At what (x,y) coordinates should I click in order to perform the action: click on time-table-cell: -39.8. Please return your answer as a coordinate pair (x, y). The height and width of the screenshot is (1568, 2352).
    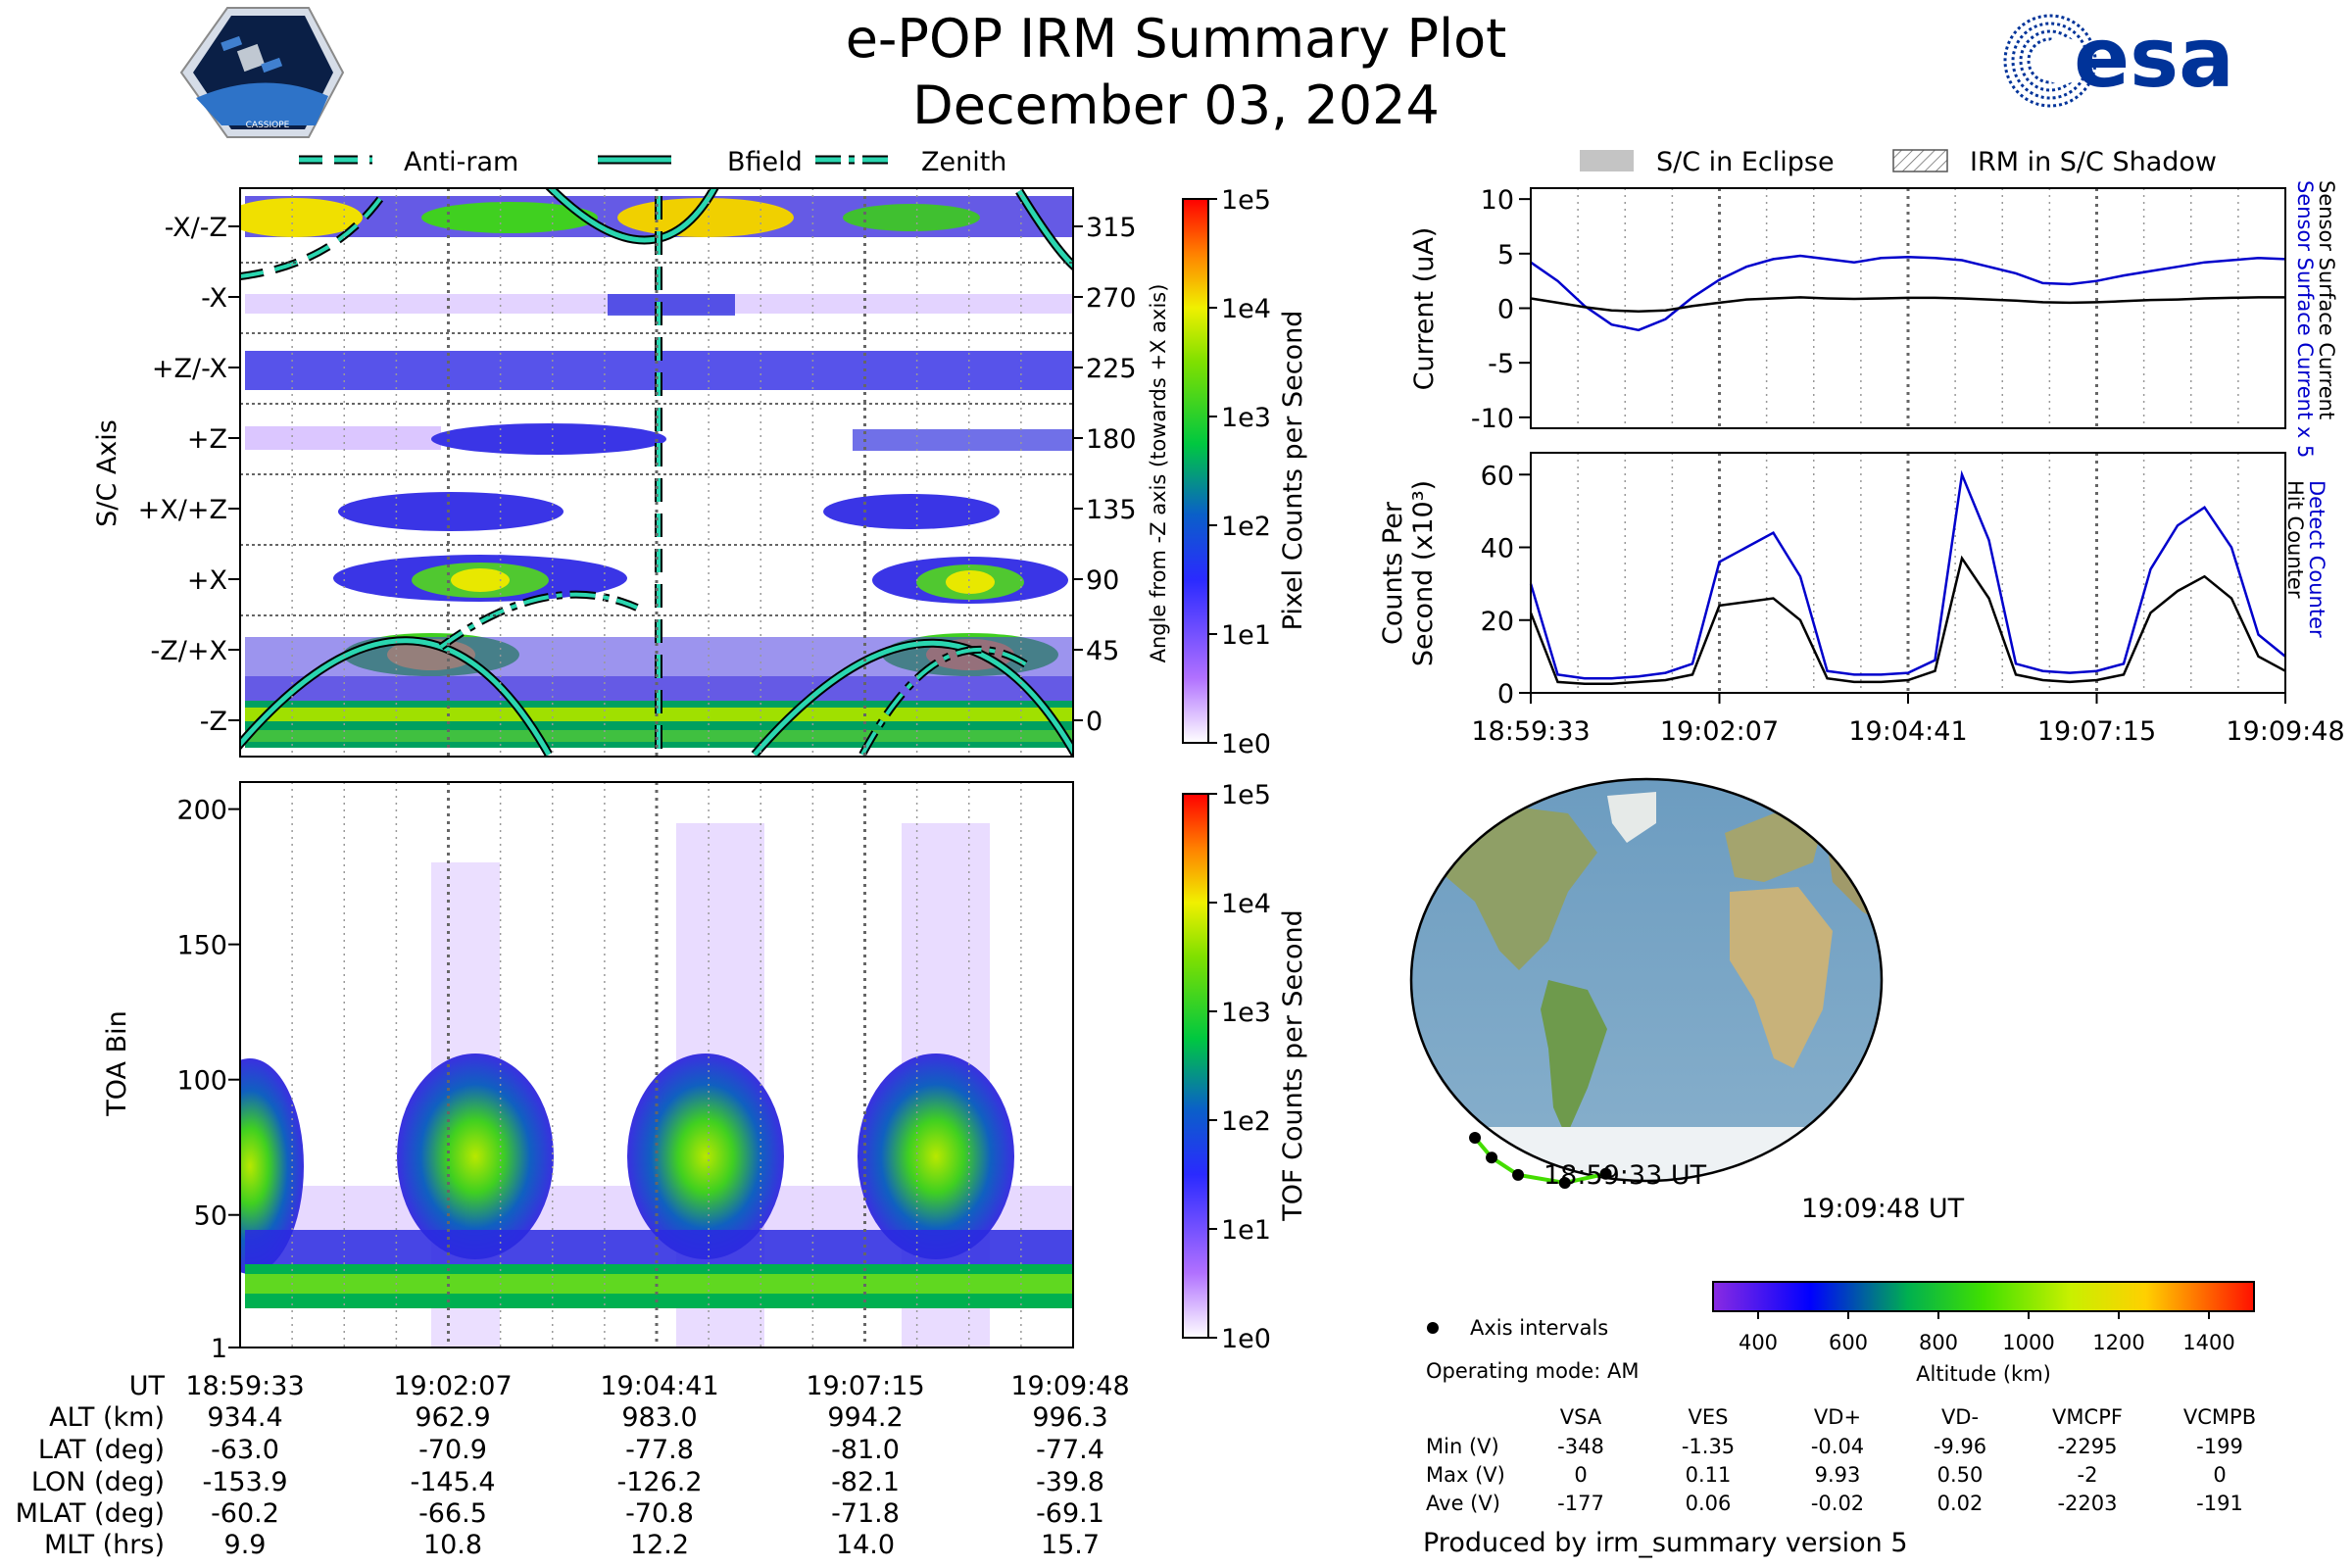
    Looking at the image, I should click on (1070, 1482).